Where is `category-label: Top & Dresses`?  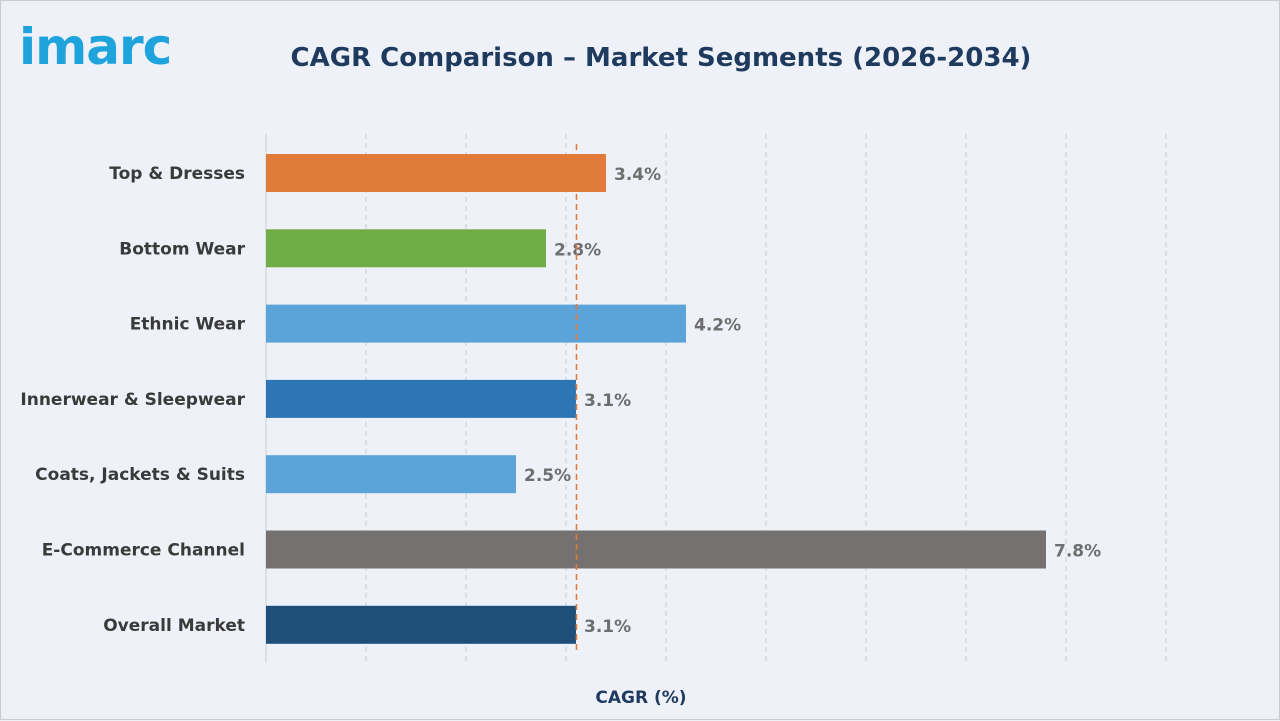 category-label: Top & Dresses is located at coordinates (177, 174).